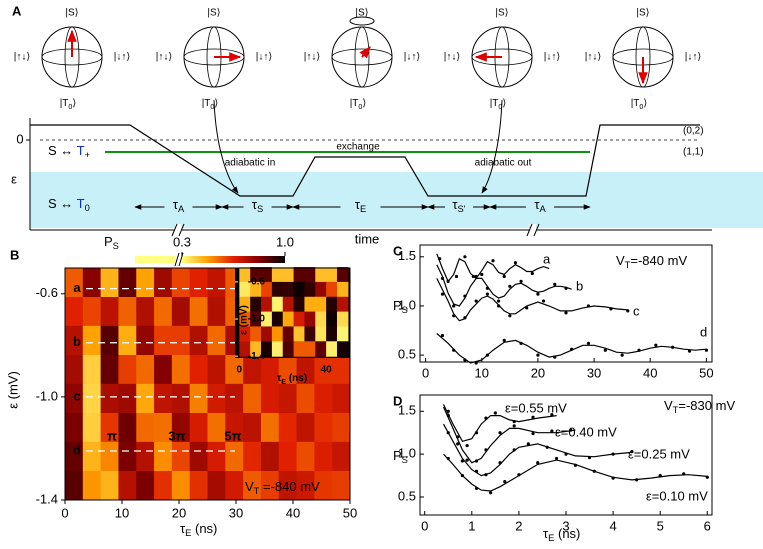  I want to click on y-tick-label: 1.5, so click(407, 410).